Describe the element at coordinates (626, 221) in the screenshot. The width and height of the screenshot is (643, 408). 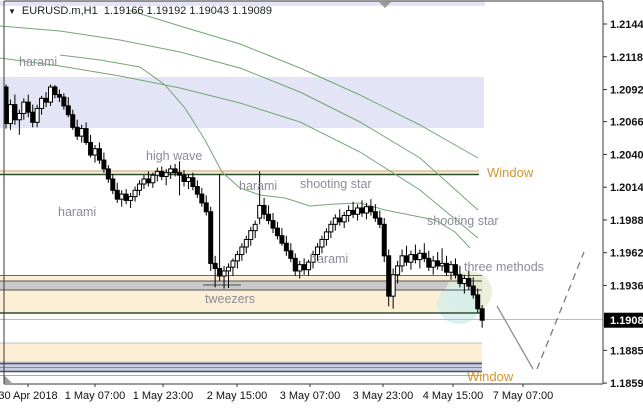
I see `price-tick-label: 1.19885` at that location.